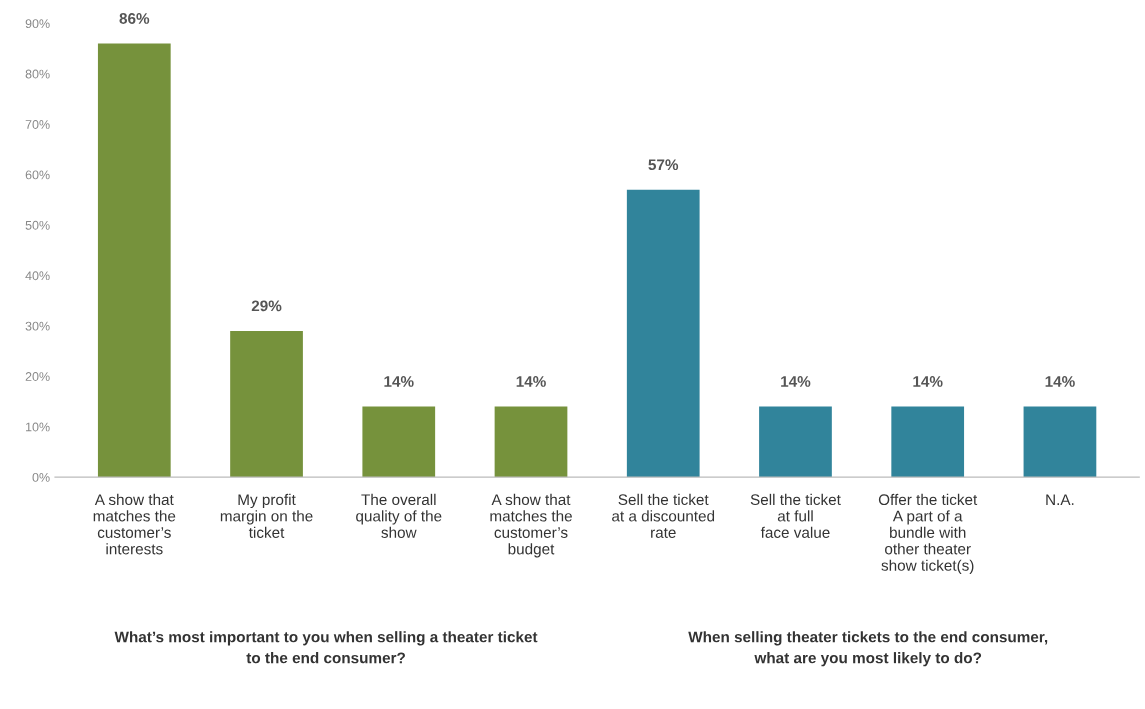 The height and width of the screenshot is (709, 1145). Describe the element at coordinates (266, 515) in the screenshot. I see `x-tick-label: My profit margin on the ticket` at that location.